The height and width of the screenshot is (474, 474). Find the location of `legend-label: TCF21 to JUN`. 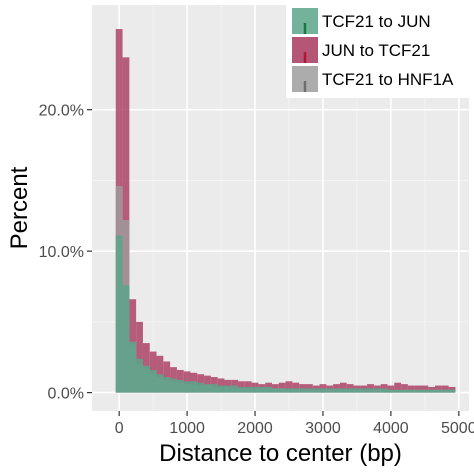

legend-label: TCF21 to JUN is located at coordinates (376, 21).